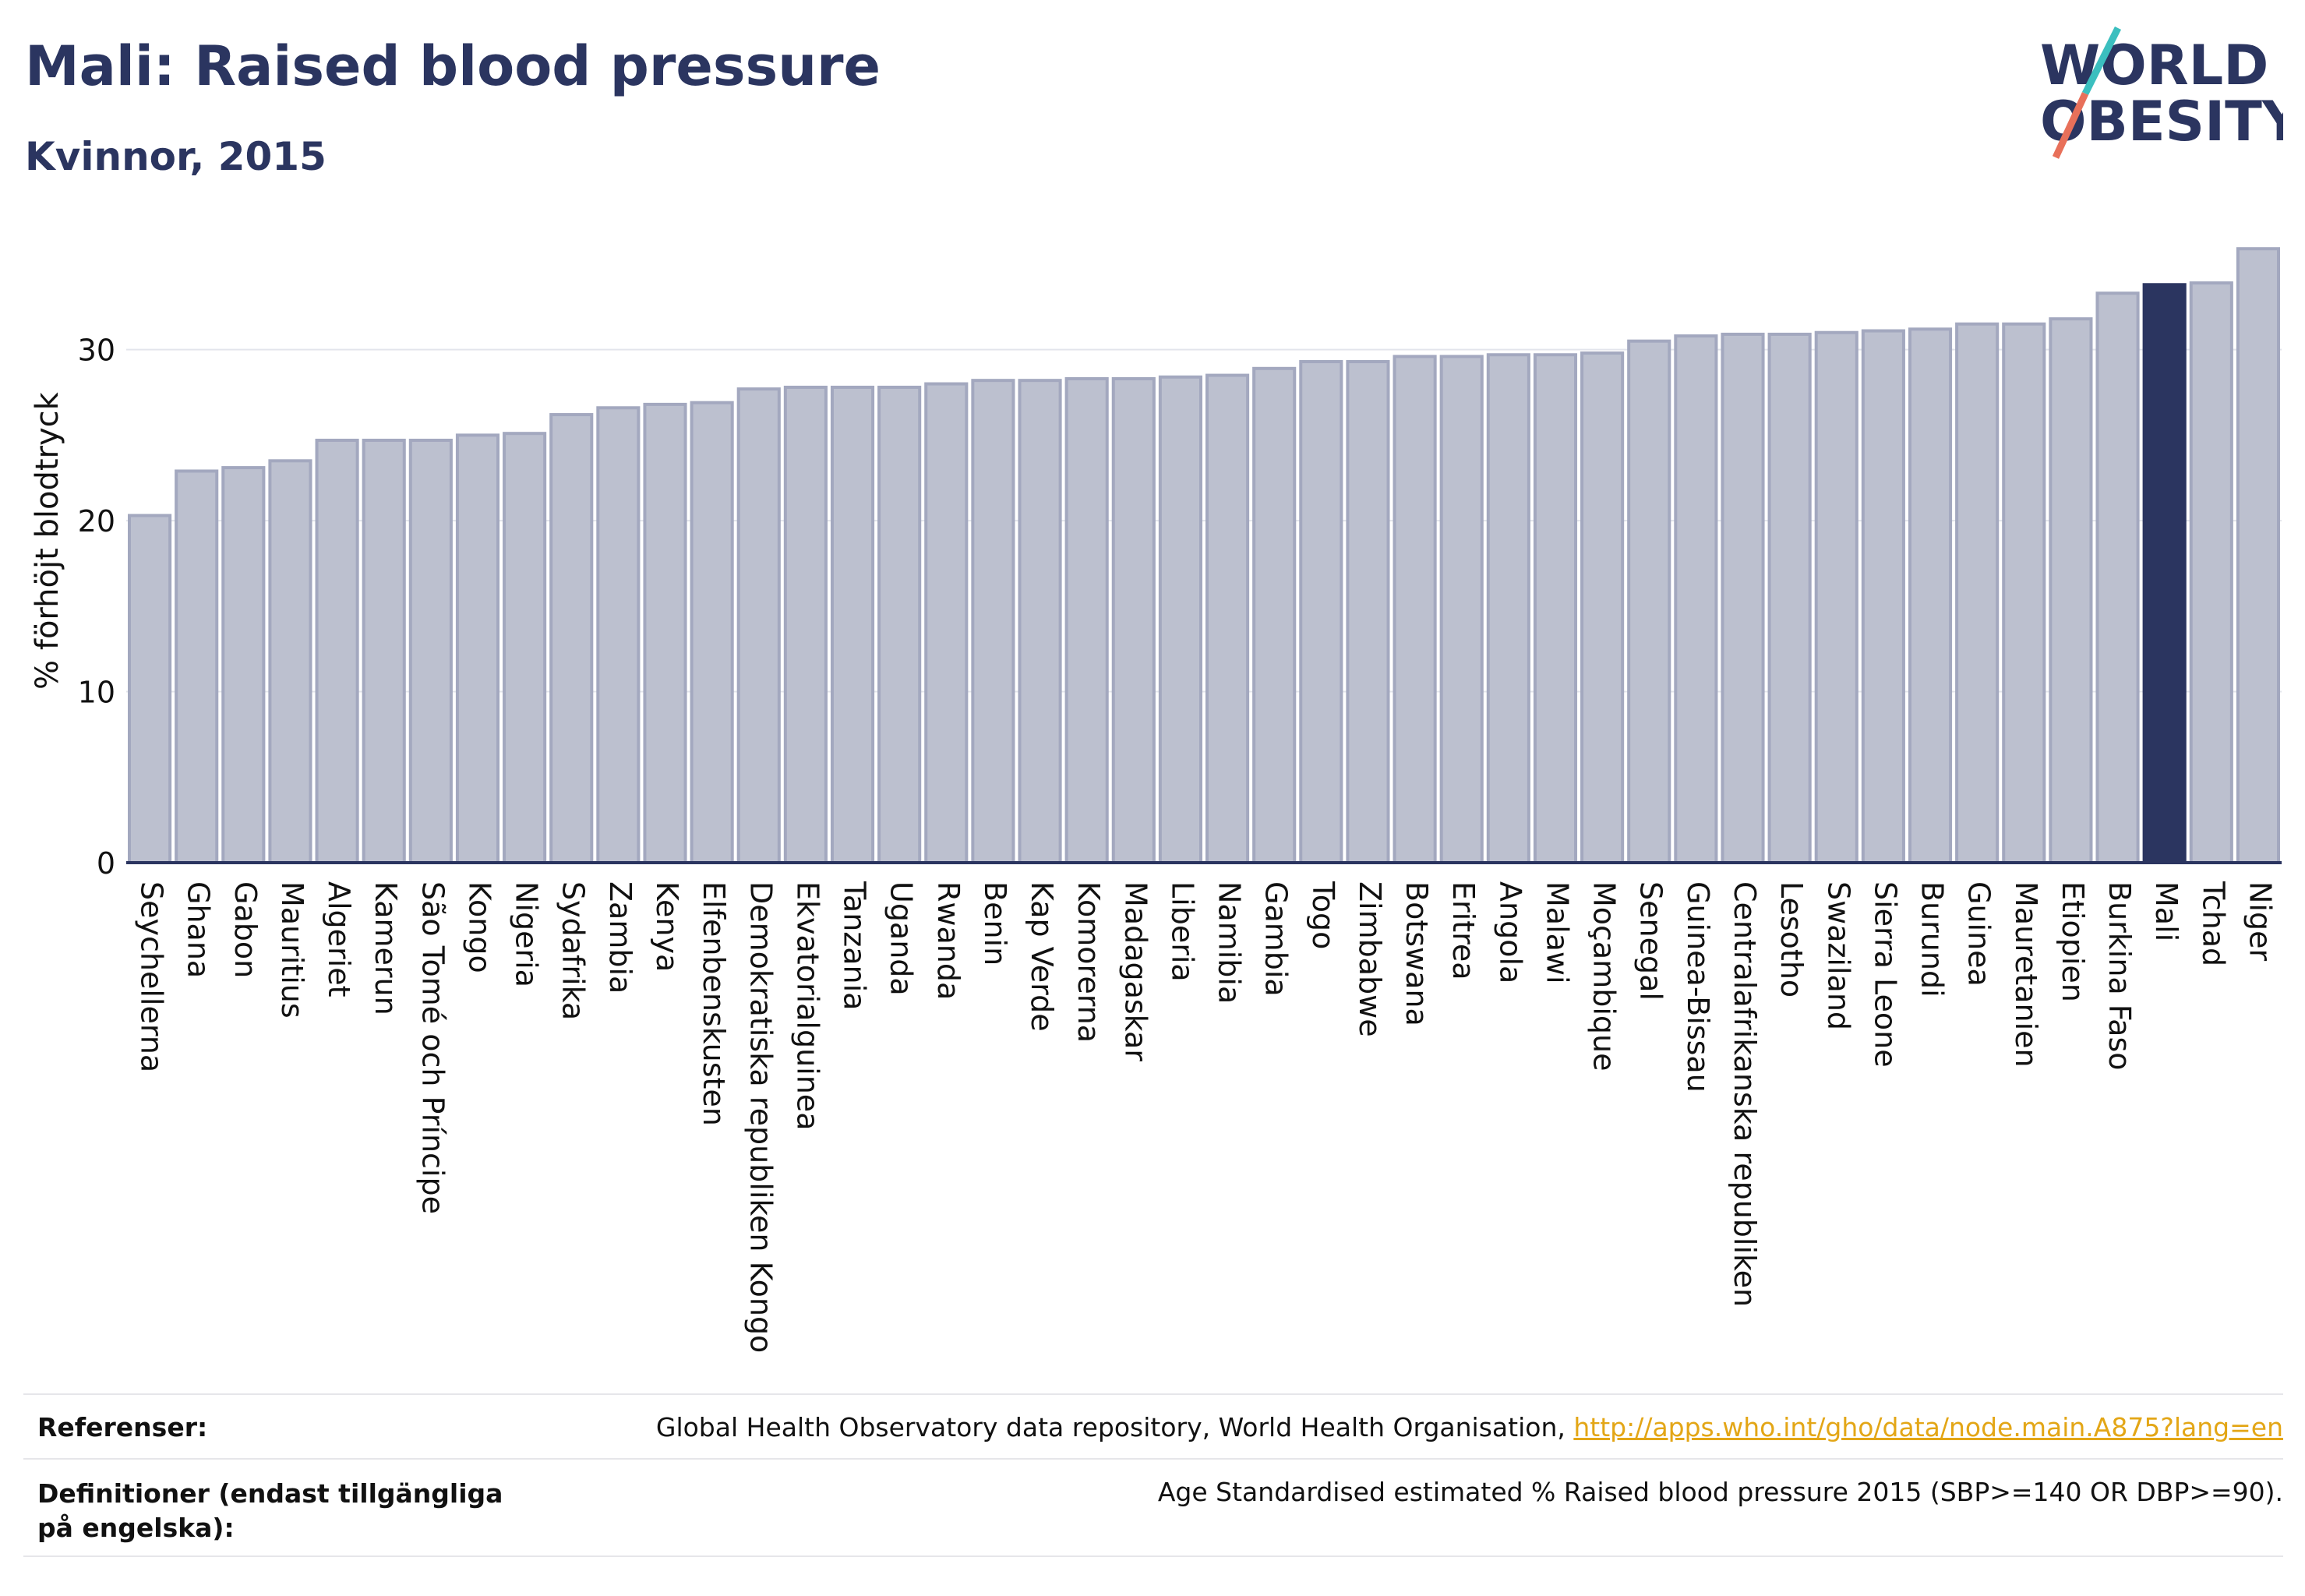  What do you see at coordinates (1602, 607) in the screenshot?
I see `bar-mo-ambique` at bounding box center [1602, 607].